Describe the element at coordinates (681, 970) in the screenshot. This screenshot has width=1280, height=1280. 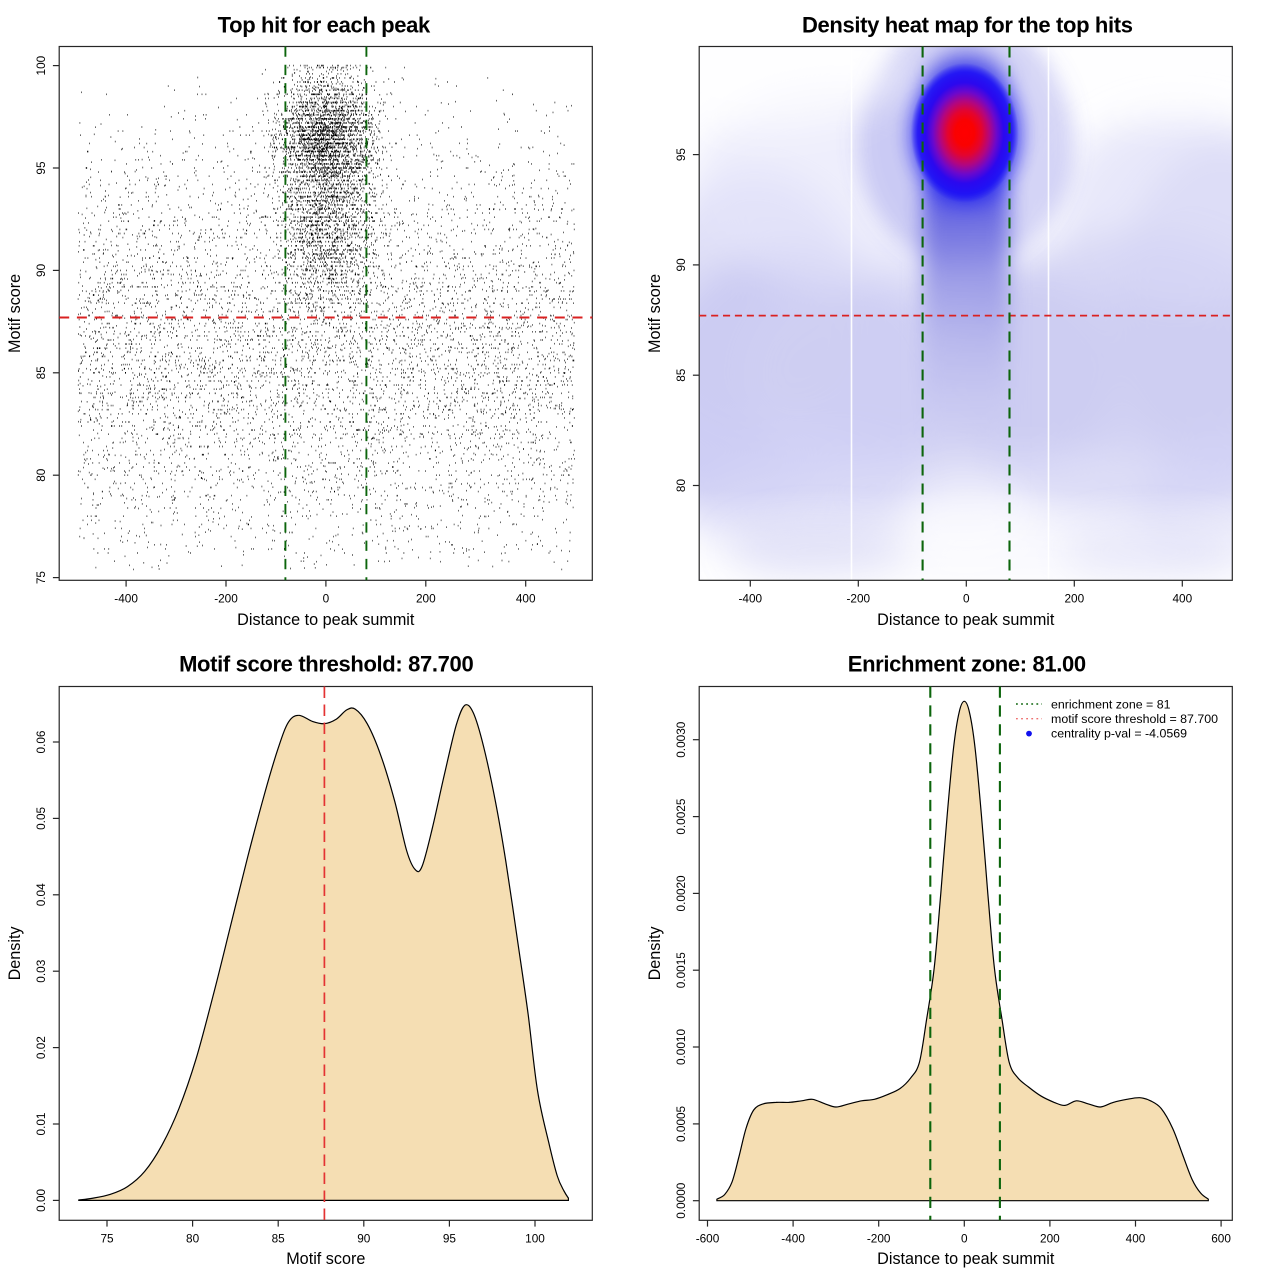
I see `svg-text: 0.0015` at that location.